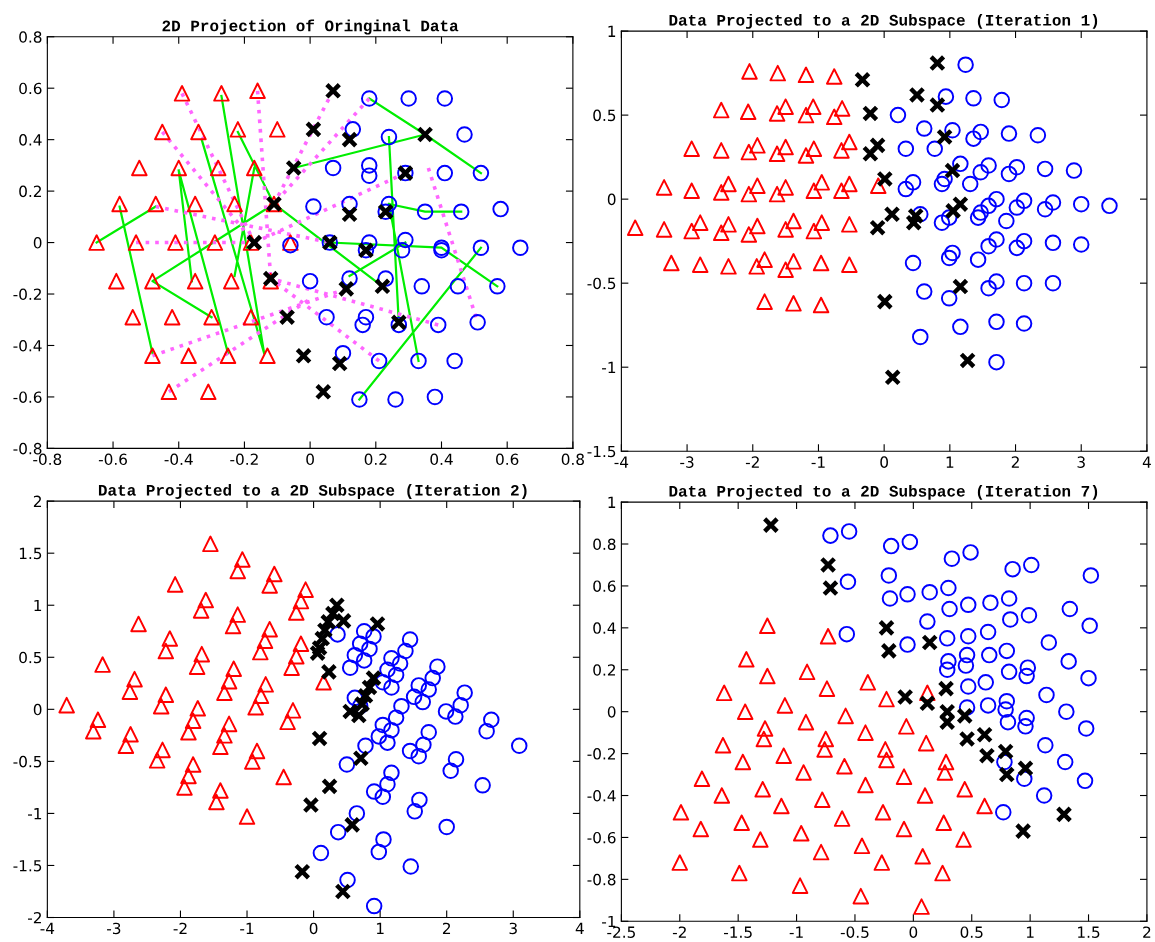  What do you see at coordinates (1089, 932) in the screenshot?
I see `x-tick-label: 1.5` at bounding box center [1089, 932].